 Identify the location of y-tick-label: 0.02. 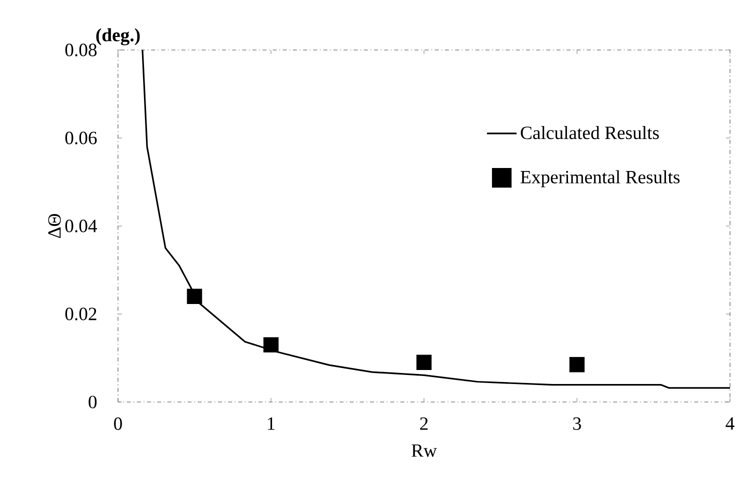
(80, 314).